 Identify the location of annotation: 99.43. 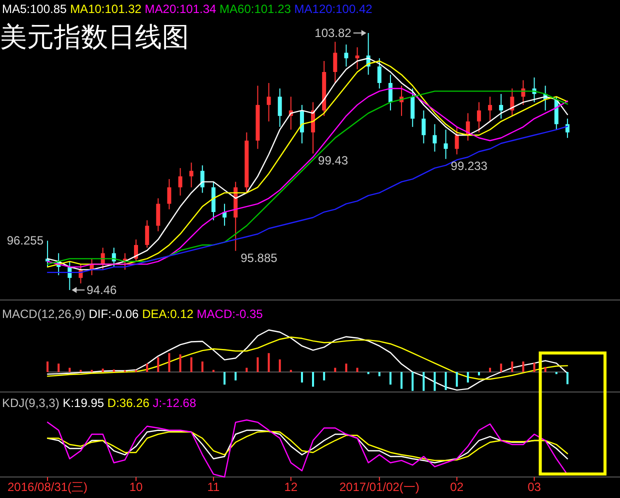
(333, 161).